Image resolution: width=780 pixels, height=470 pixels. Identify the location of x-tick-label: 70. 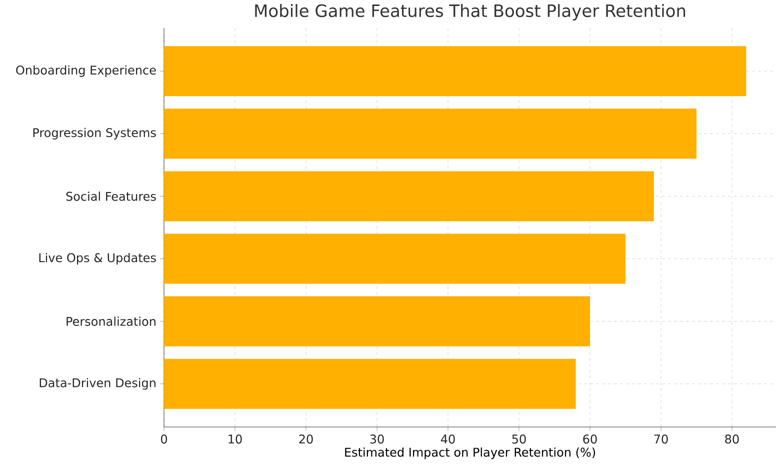
(661, 439).